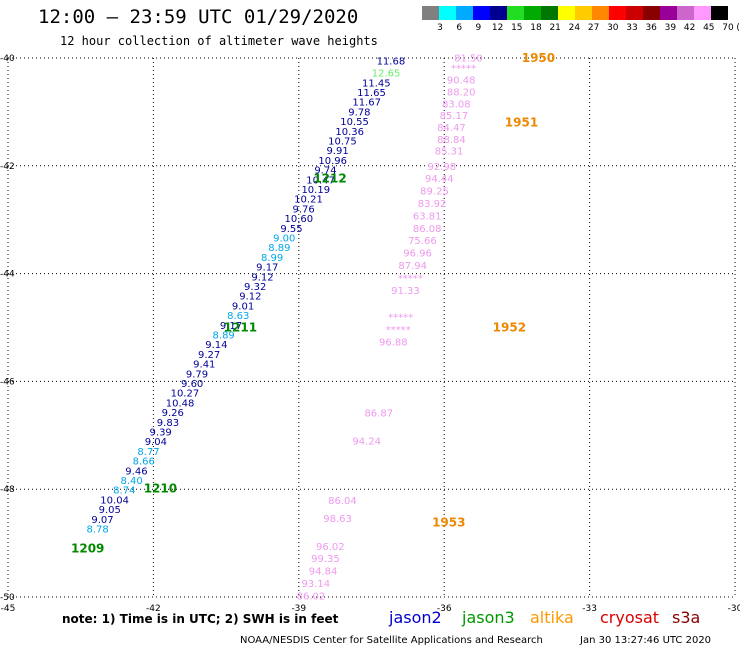 The image size is (740, 650). Describe the element at coordinates (709, 28) in the screenshot. I see `colorbar-label: 45` at that location.